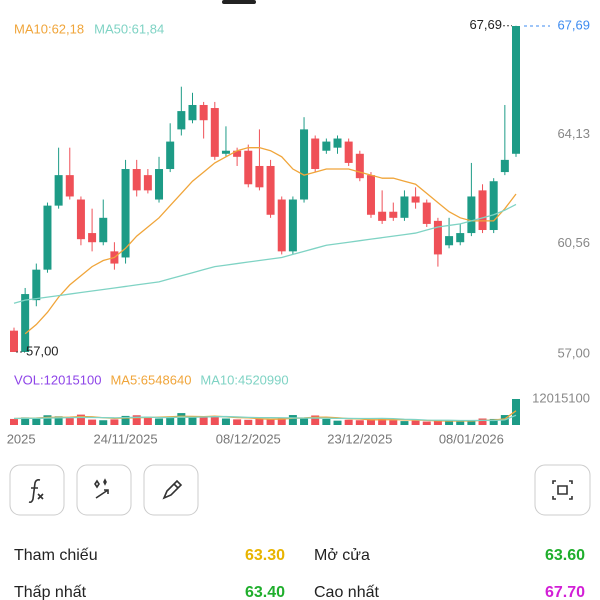 The width and height of the screenshot is (600, 600). What do you see at coordinates (248, 438) in the screenshot?
I see `x-tick-label: 08/12/2025` at bounding box center [248, 438].